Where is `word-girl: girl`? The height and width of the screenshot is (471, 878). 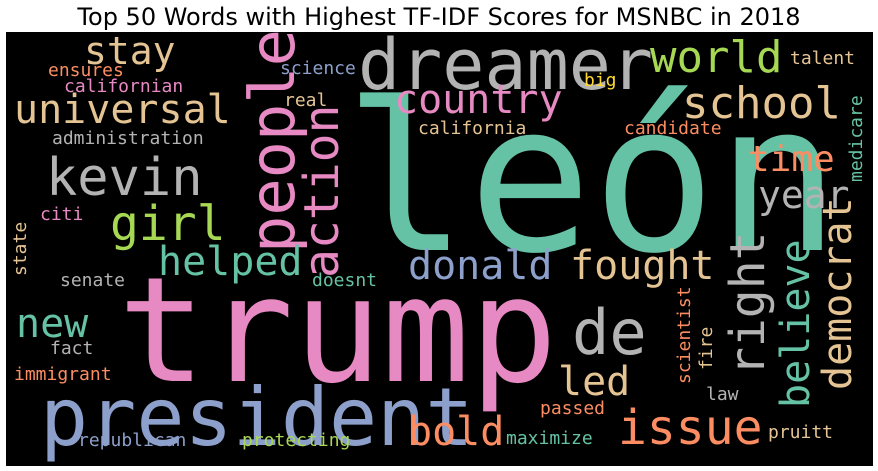 word-girl: girl is located at coordinates (168, 224).